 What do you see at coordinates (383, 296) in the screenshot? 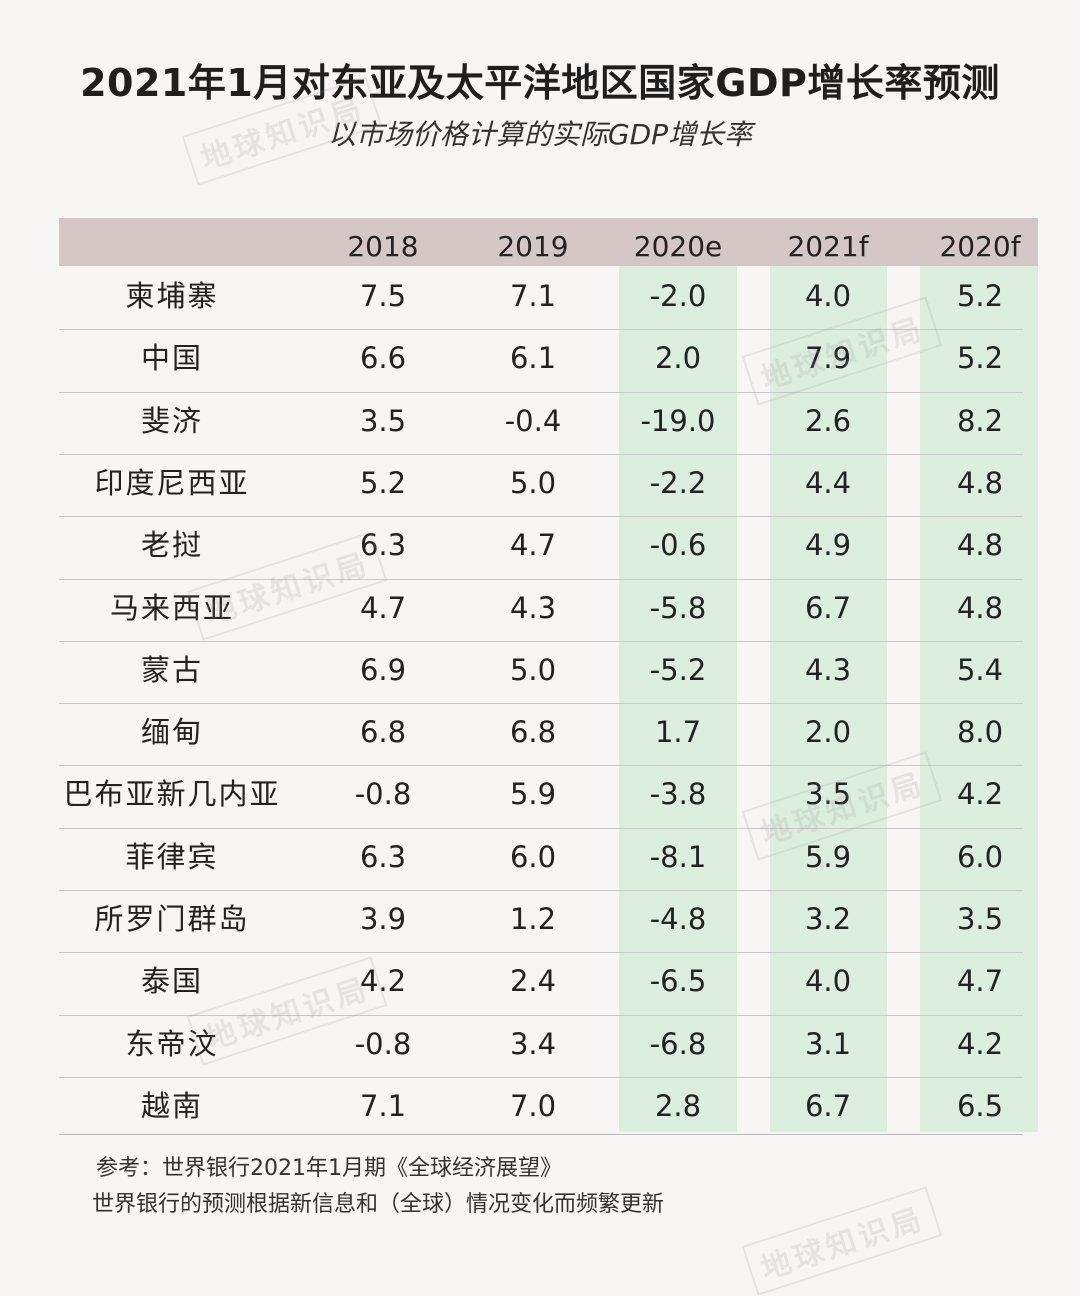
I see `table-cell: 7.5` at bounding box center [383, 296].